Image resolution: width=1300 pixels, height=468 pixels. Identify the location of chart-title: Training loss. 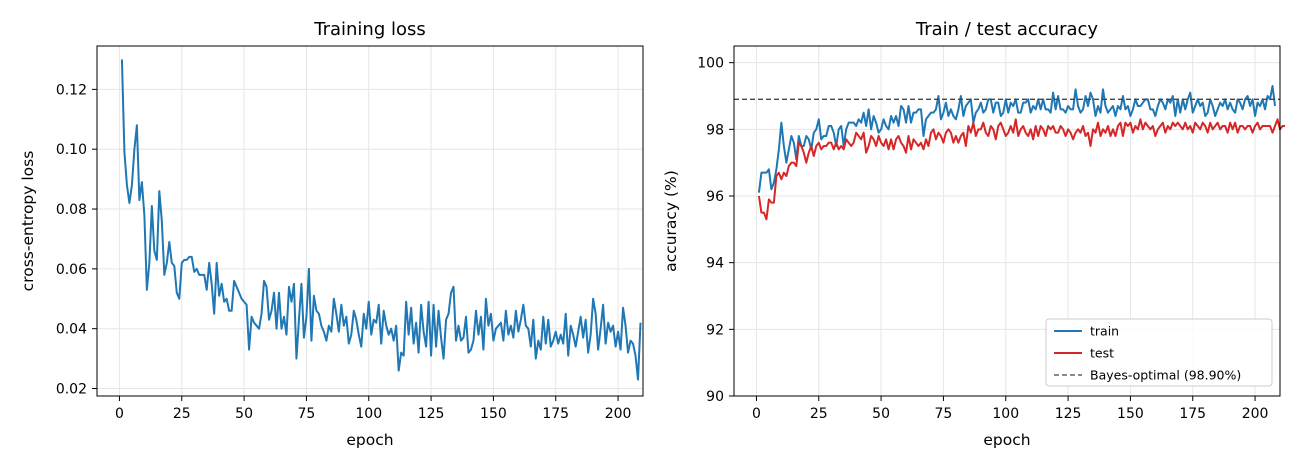
(369, 29).